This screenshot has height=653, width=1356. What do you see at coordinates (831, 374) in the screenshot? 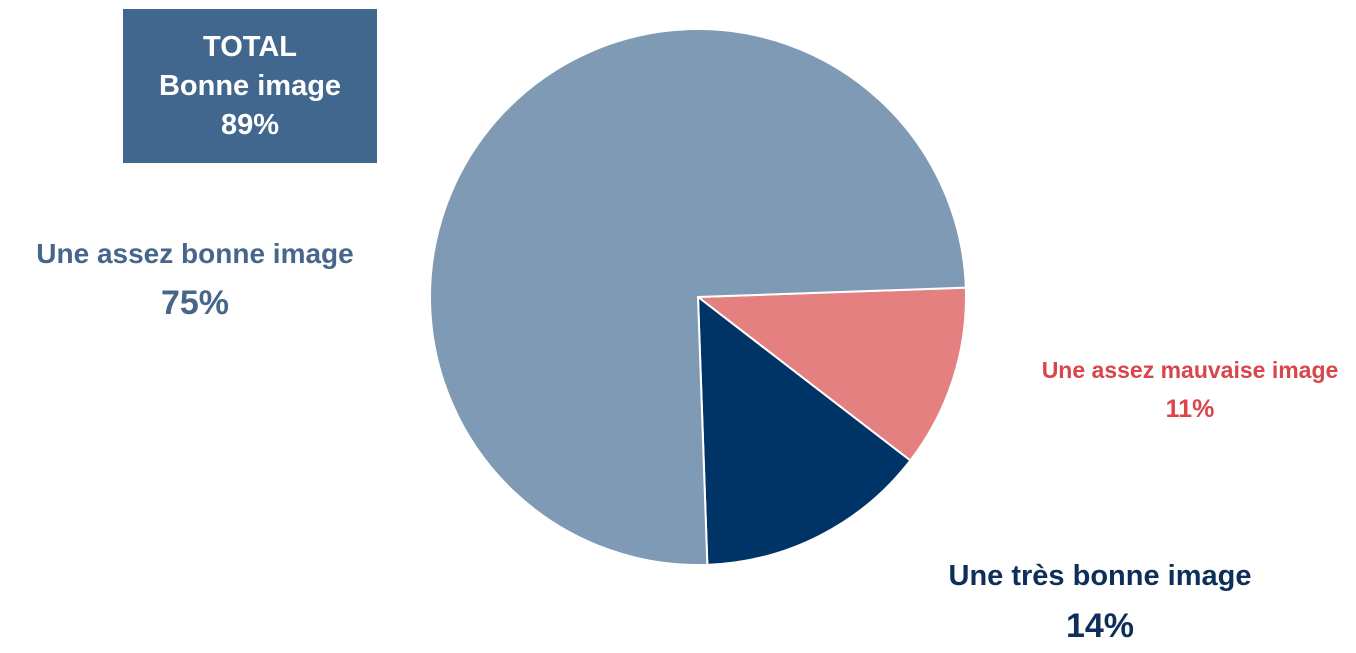
I see `pie-slice-assez-mauvaise-image` at bounding box center [831, 374].